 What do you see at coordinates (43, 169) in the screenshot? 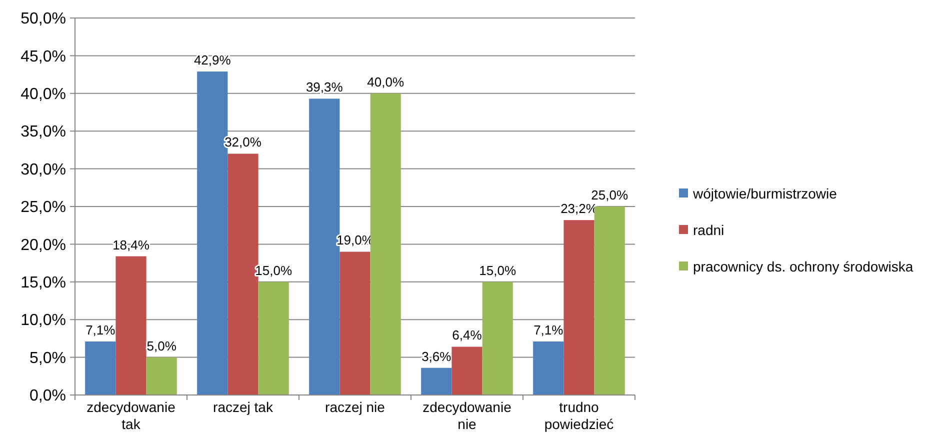
I see `y-tick-label: 30,0%` at bounding box center [43, 169].